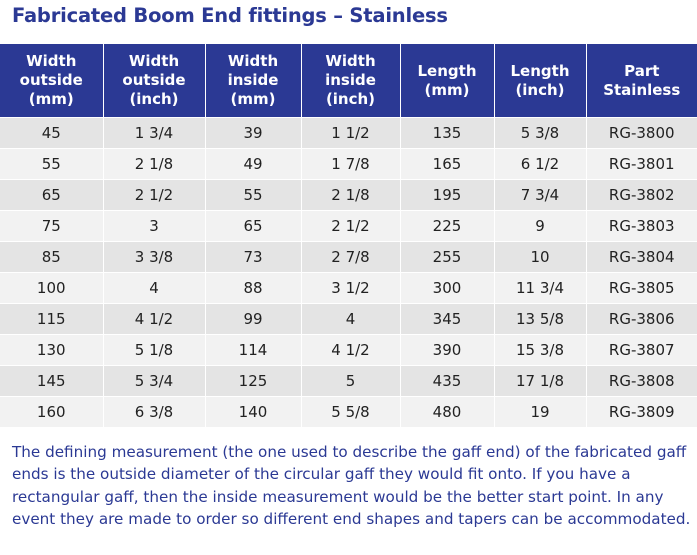 This screenshot has height=555, width=697. What do you see at coordinates (447, 133) in the screenshot?
I see `cell-length-mm: 135` at bounding box center [447, 133].